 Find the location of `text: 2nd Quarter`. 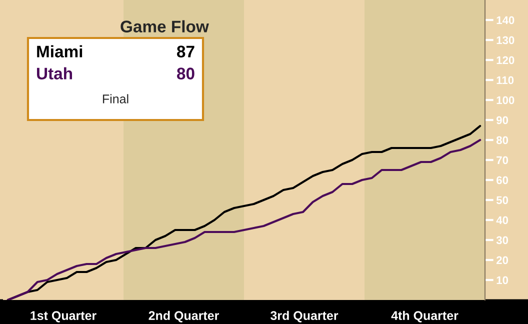

text: 2nd Quarter is located at coordinates (183, 316).